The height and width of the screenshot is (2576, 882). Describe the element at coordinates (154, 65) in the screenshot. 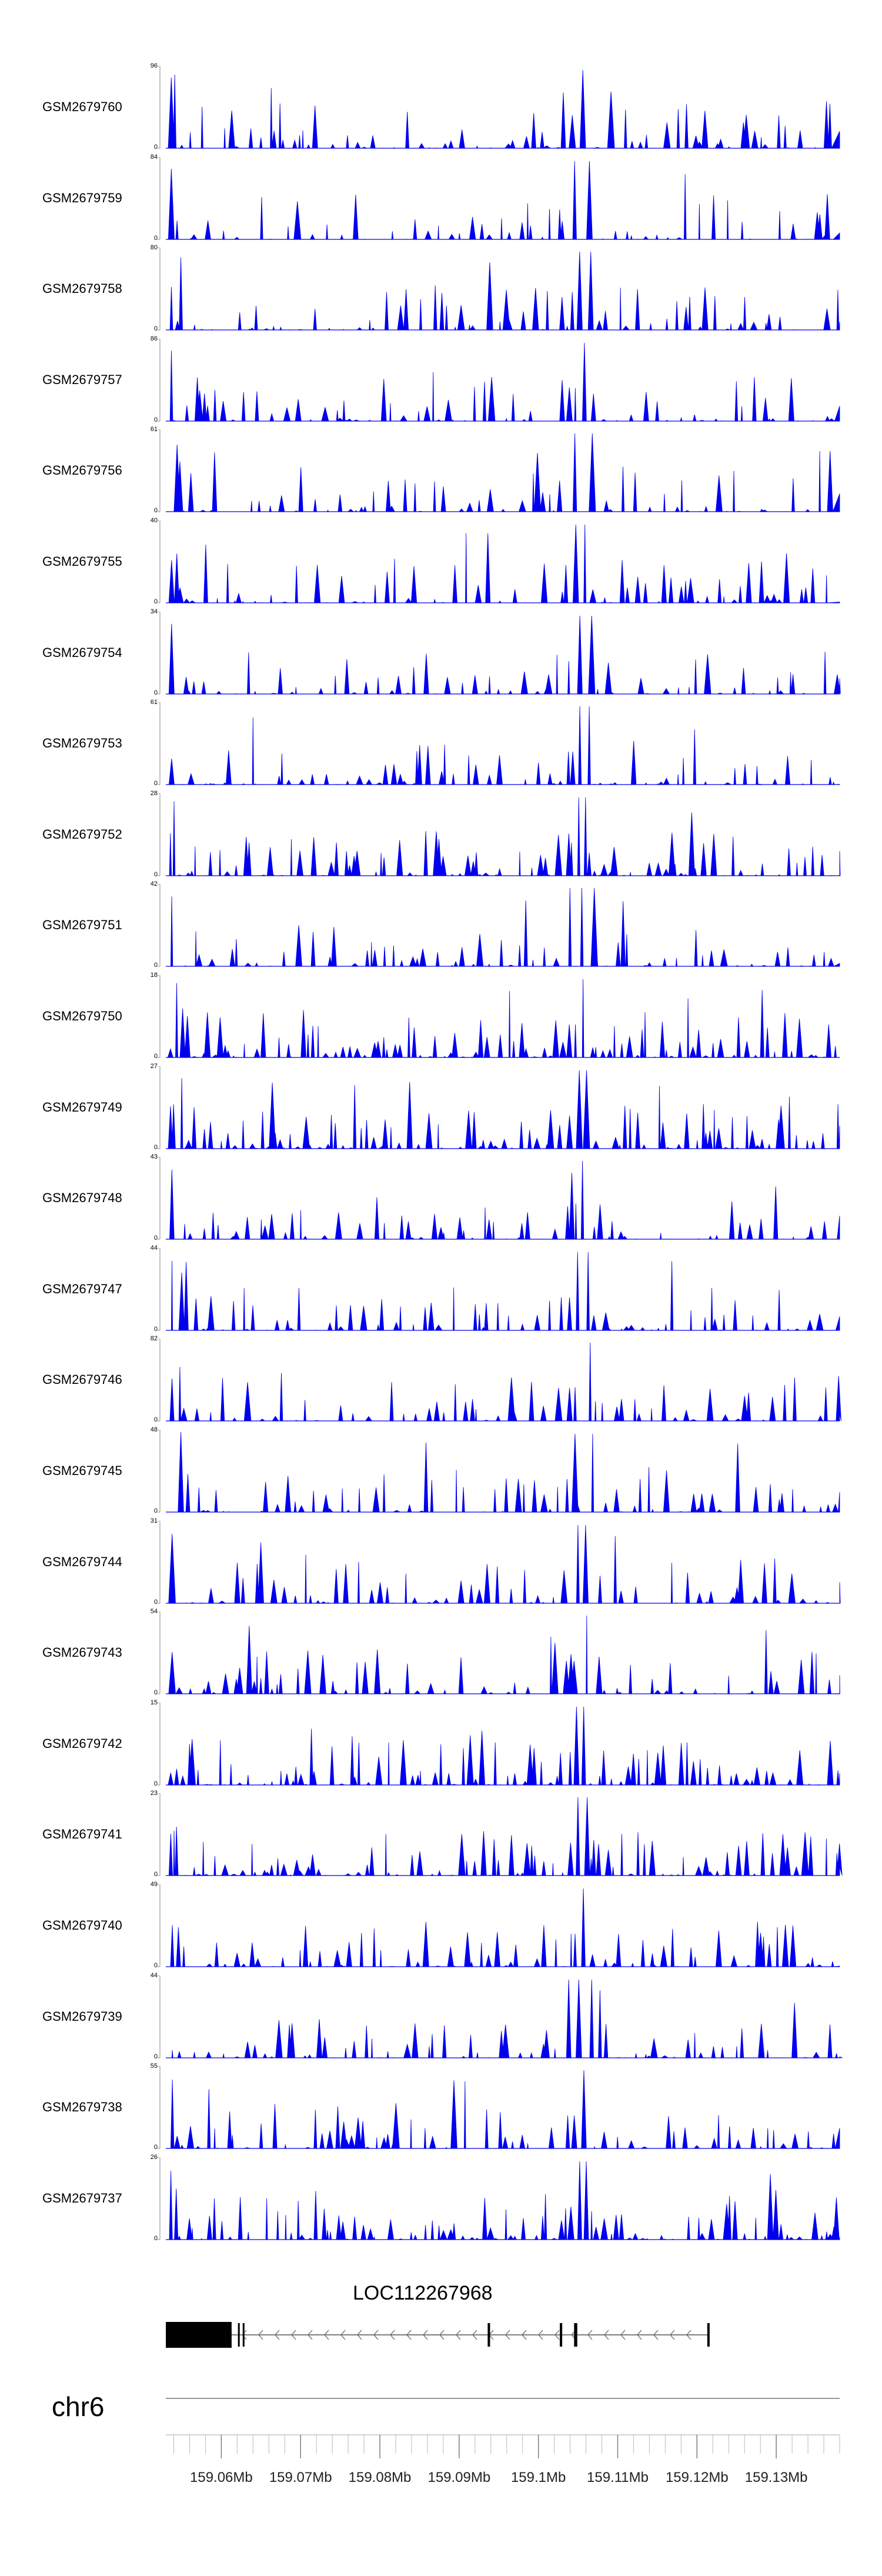

I see `y-max-label: 96` at that location.